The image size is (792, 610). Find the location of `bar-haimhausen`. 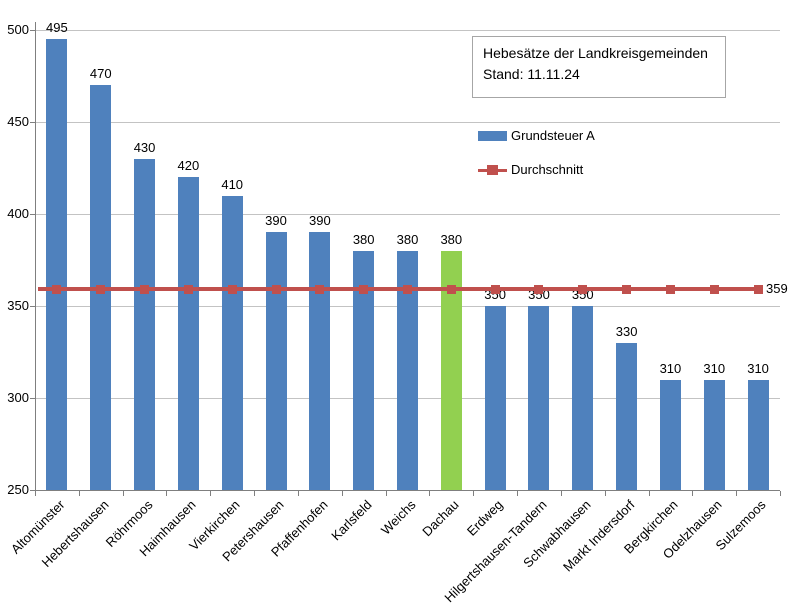

bar-haimhausen is located at coordinates (188, 333).